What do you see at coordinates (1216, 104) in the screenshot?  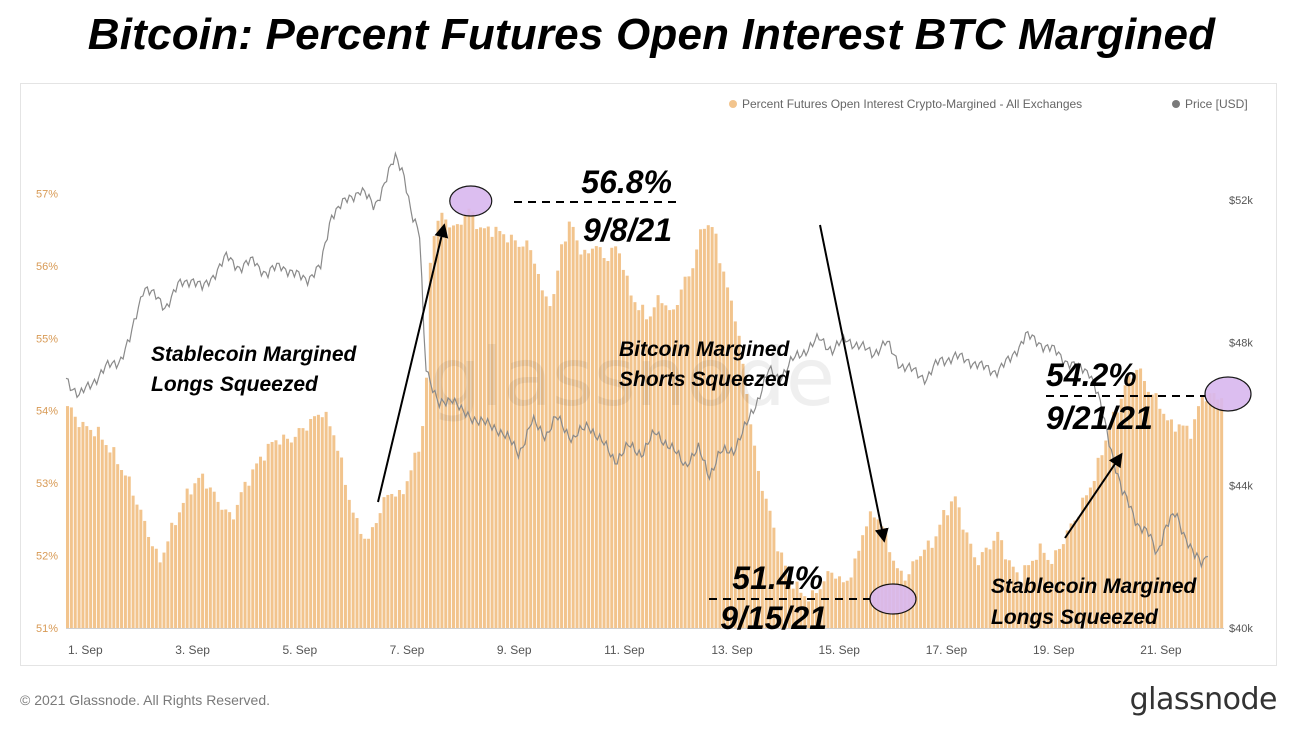 I see `legend-item-label: Price [USD]` at bounding box center [1216, 104].